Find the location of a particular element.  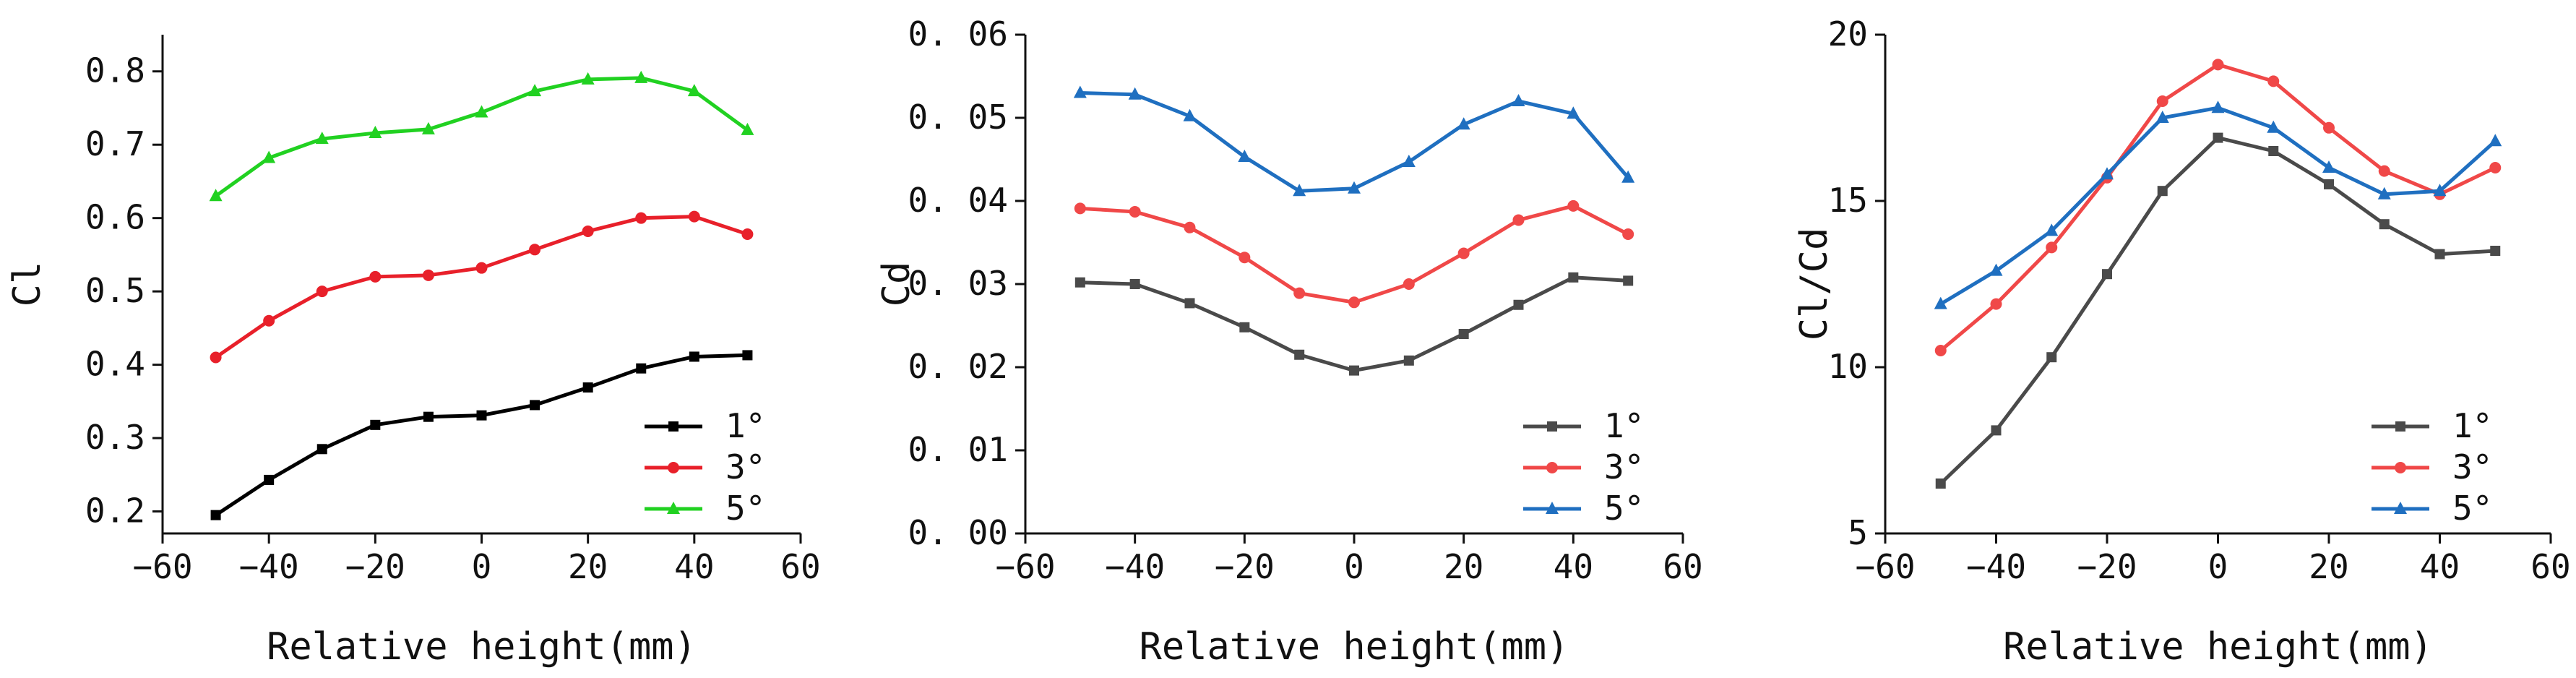

y-tick-label: 0. 06 is located at coordinates (958, 34).